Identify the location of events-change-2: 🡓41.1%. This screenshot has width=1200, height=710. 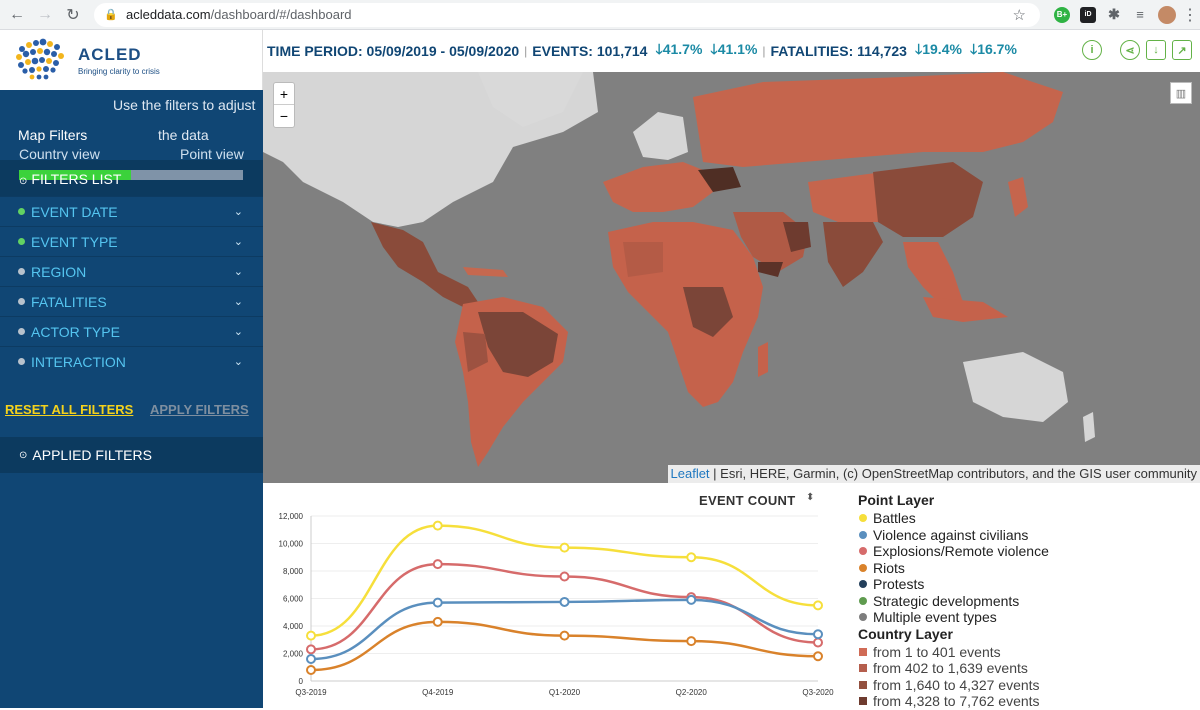
(734, 49).